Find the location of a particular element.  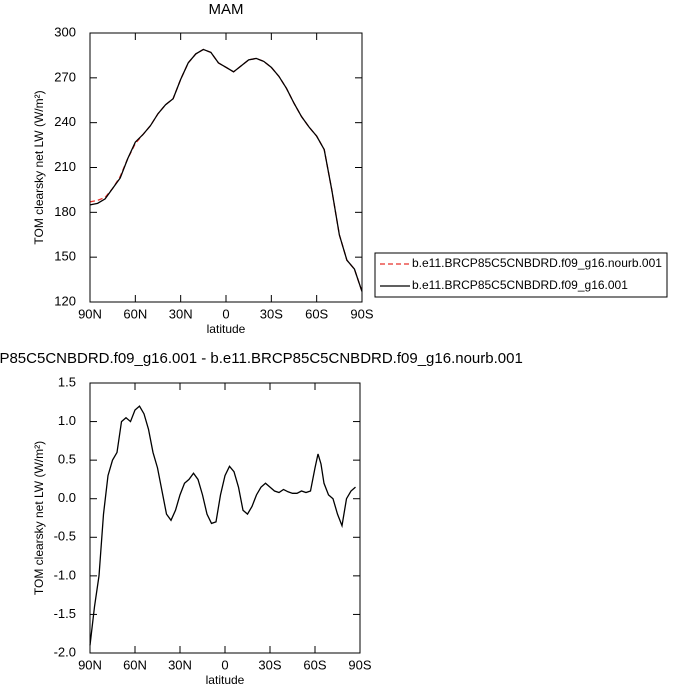

legend-label: b.e11.BRCP85C5CNBDRD.f09_g16.nourb.001 is located at coordinates (537, 263).